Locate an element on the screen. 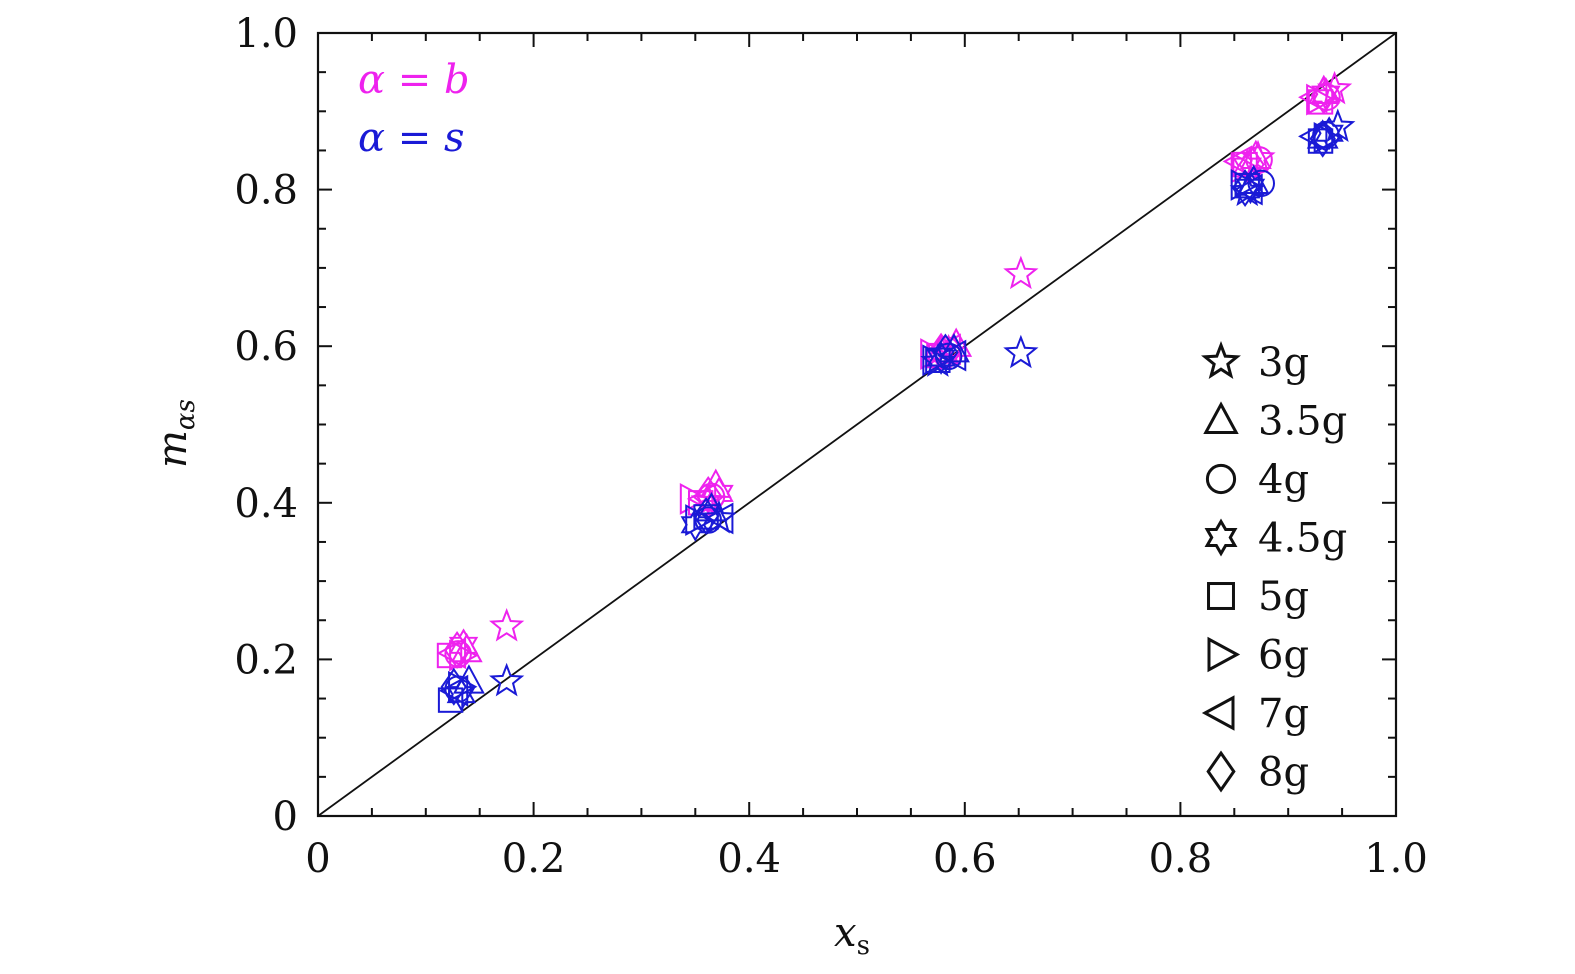 This screenshot has height=974, width=1575. y-tick-label: 1.0 is located at coordinates (266, 34).